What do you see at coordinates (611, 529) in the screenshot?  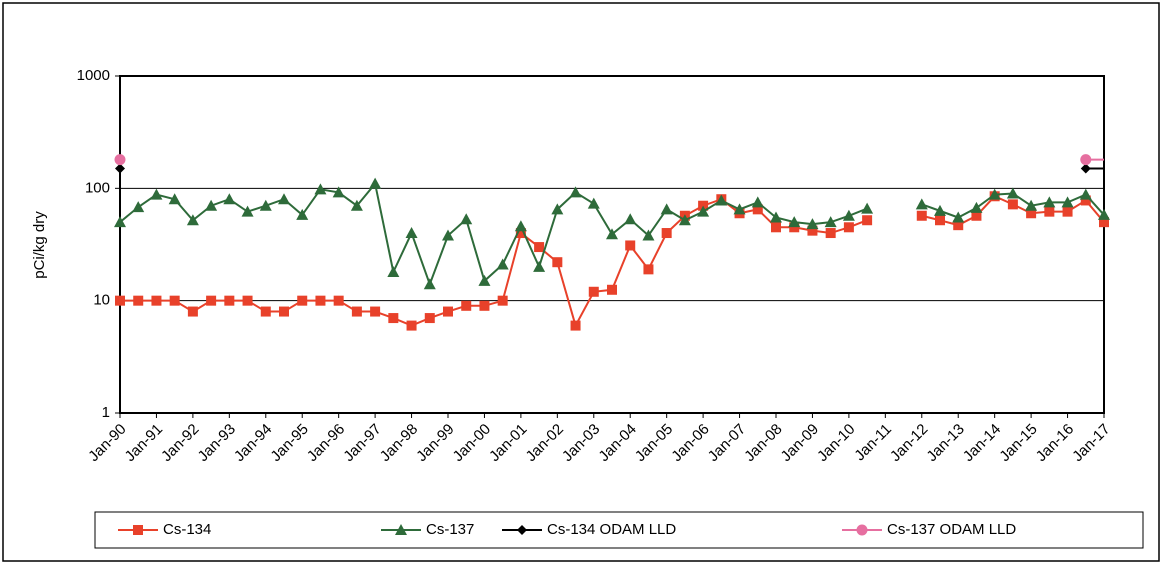 I see `legend-label: Cs-134 ODAM LLD` at bounding box center [611, 529].